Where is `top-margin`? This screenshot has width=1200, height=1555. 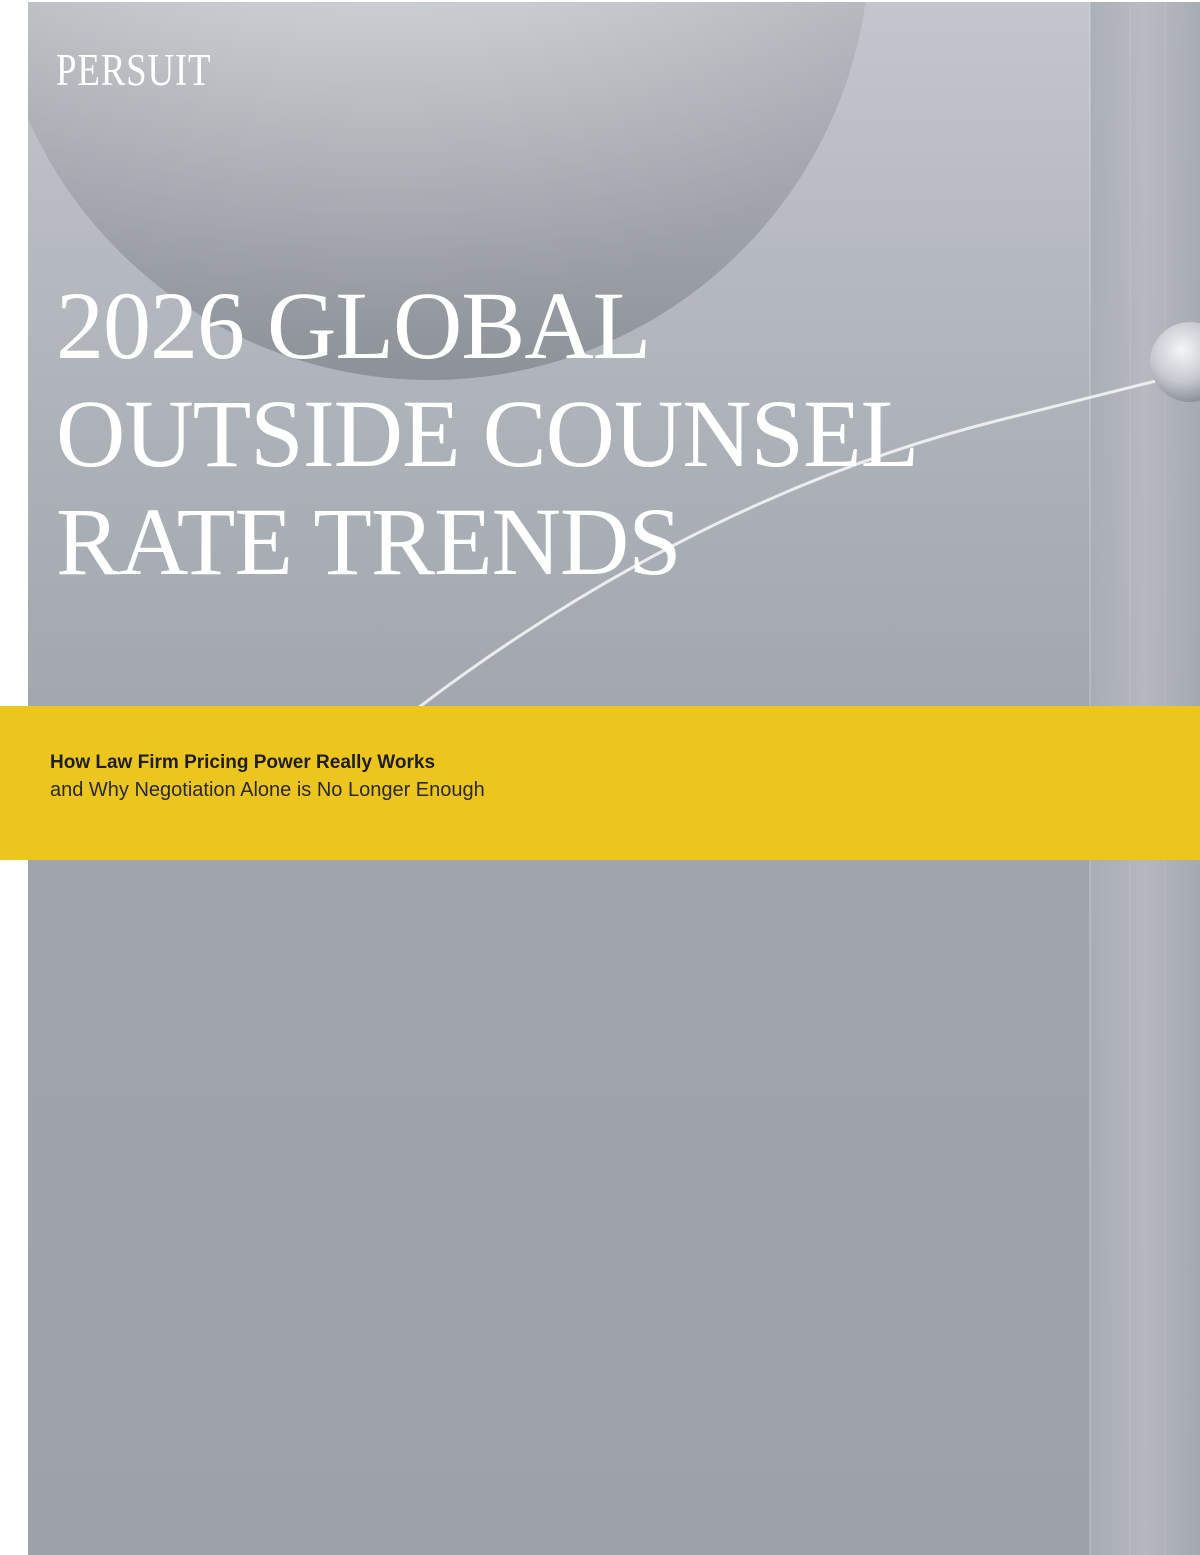
top-margin is located at coordinates (600, 1).